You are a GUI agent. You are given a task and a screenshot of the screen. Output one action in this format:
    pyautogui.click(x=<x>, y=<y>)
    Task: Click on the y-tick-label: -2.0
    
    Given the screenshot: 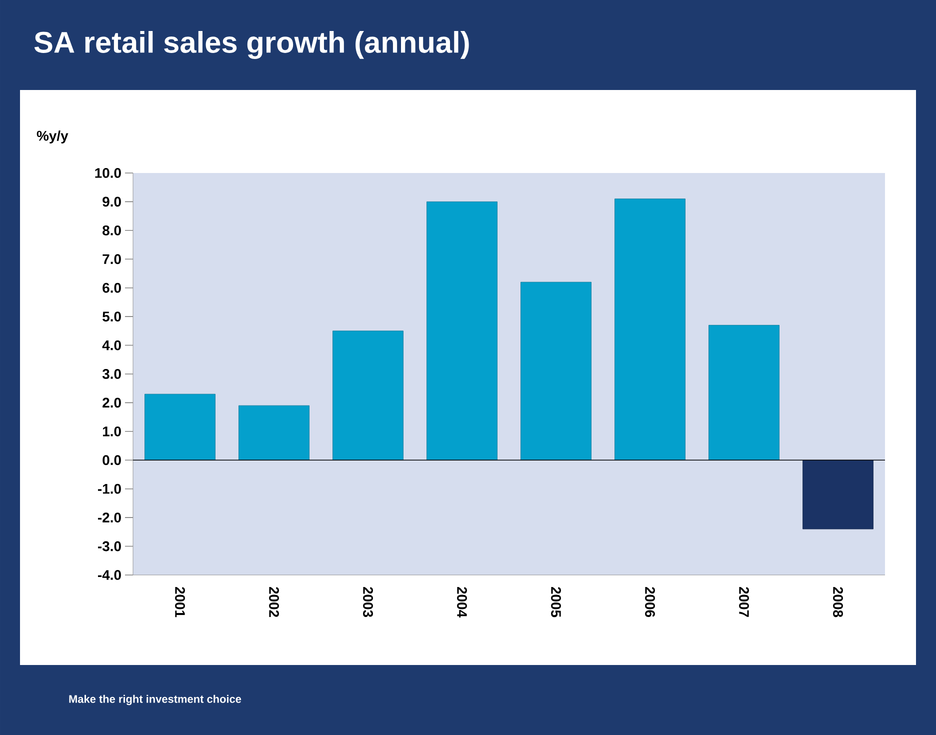 What is the action you would take?
    pyautogui.click(x=109, y=517)
    